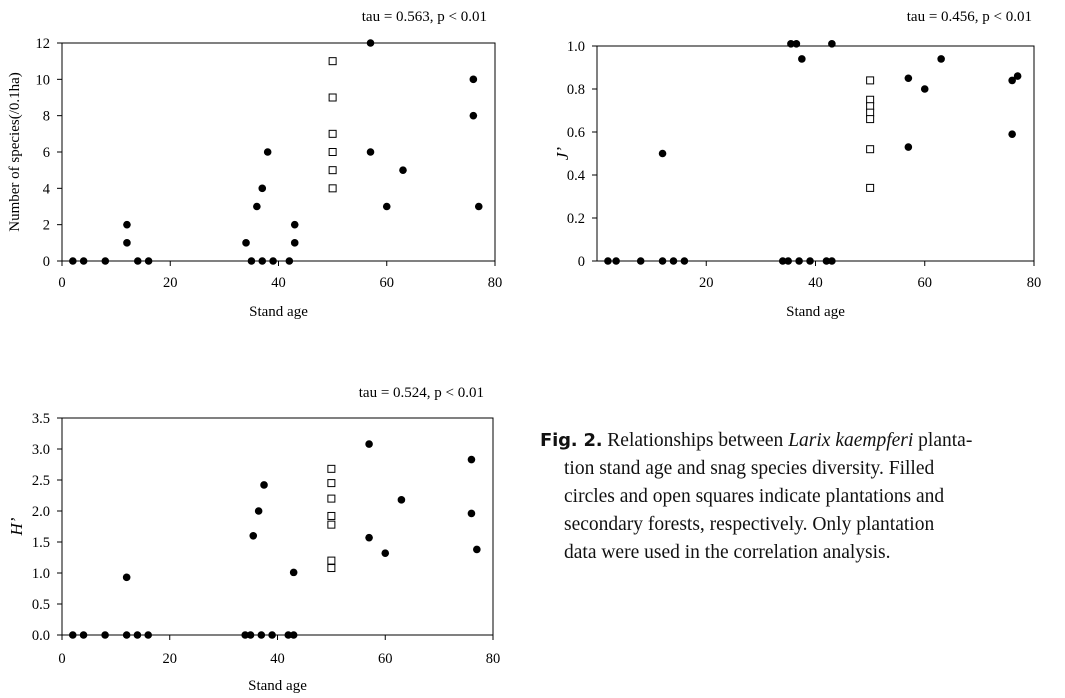 The height and width of the screenshot is (698, 1065). Describe the element at coordinates (695, 440) in the screenshot. I see `caption-text-start: Relationships between` at that location.